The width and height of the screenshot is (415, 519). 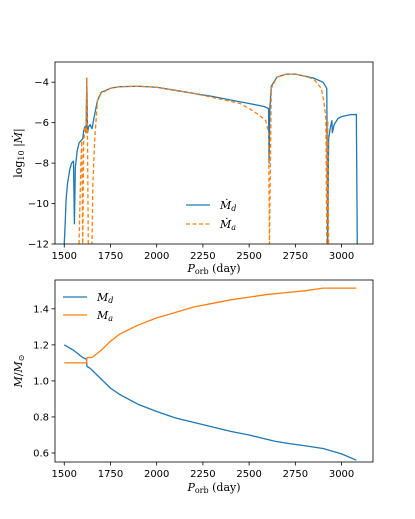 What do you see at coordinates (248, 256) in the screenshot?
I see `p1-xtick-label: 2500` at bounding box center [248, 256].